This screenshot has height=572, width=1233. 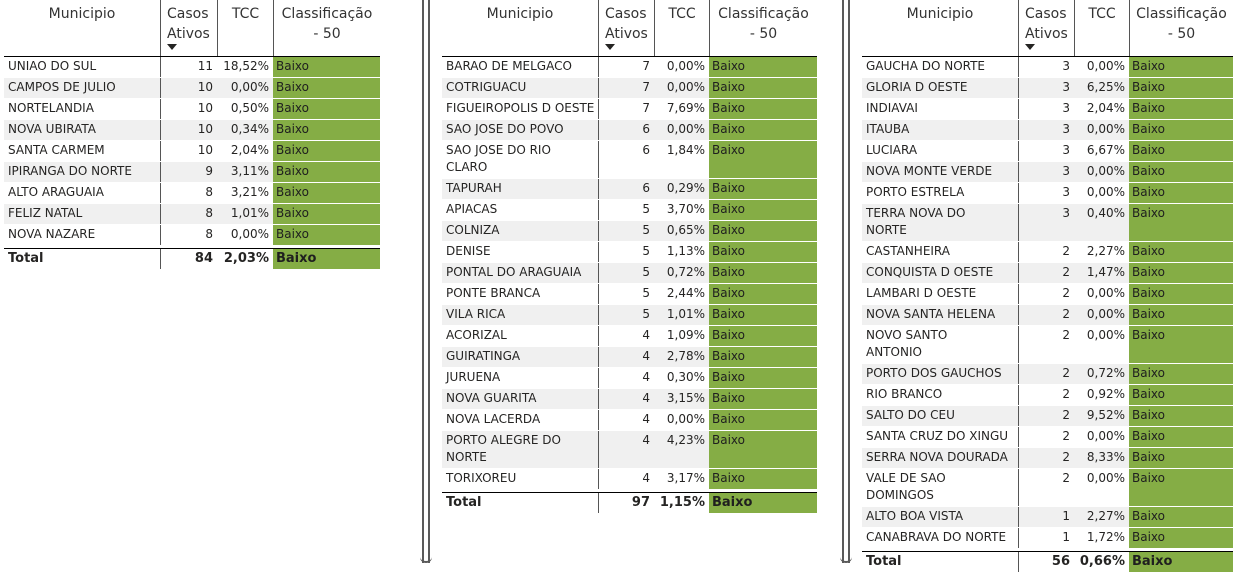 I want to click on table-row: ALTO BOA VISTA 1 2,27% Baixo, so click(x=1047, y=517).